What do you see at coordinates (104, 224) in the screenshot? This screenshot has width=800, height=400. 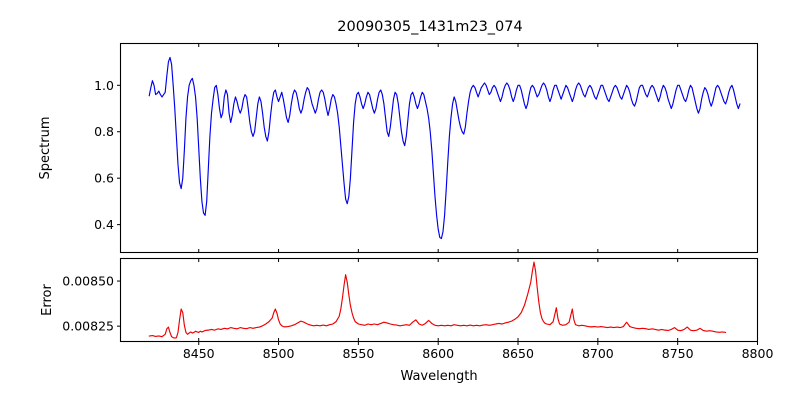 I see `y-tick-label: 0.4` at bounding box center [104, 224].